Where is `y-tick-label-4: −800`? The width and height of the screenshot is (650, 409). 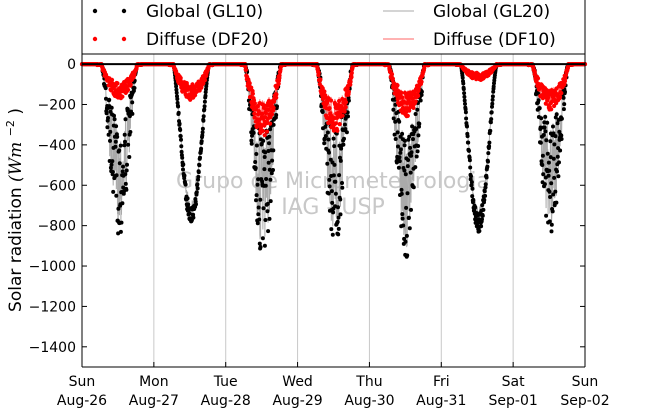
y-tick-label-4: −800 is located at coordinates (57, 227).